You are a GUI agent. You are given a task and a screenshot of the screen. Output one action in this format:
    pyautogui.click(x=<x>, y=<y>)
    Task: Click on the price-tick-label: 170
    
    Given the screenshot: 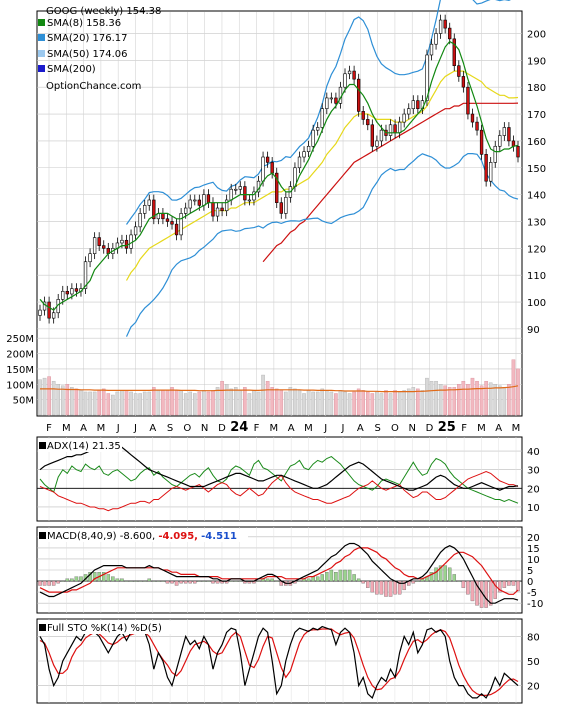 What is the action you would take?
    pyautogui.click(x=536, y=115)
    